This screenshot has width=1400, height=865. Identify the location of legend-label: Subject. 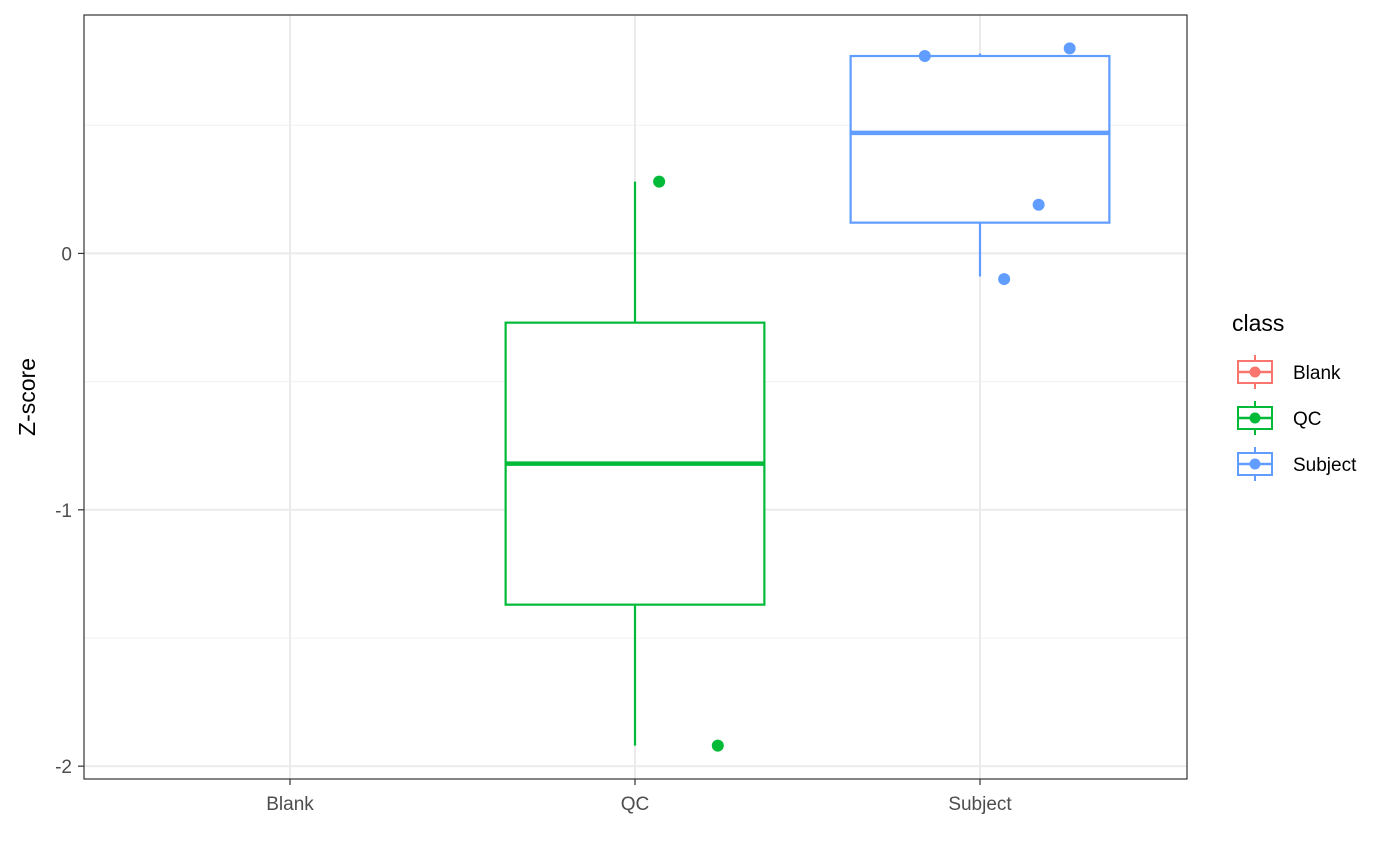
(1325, 465).